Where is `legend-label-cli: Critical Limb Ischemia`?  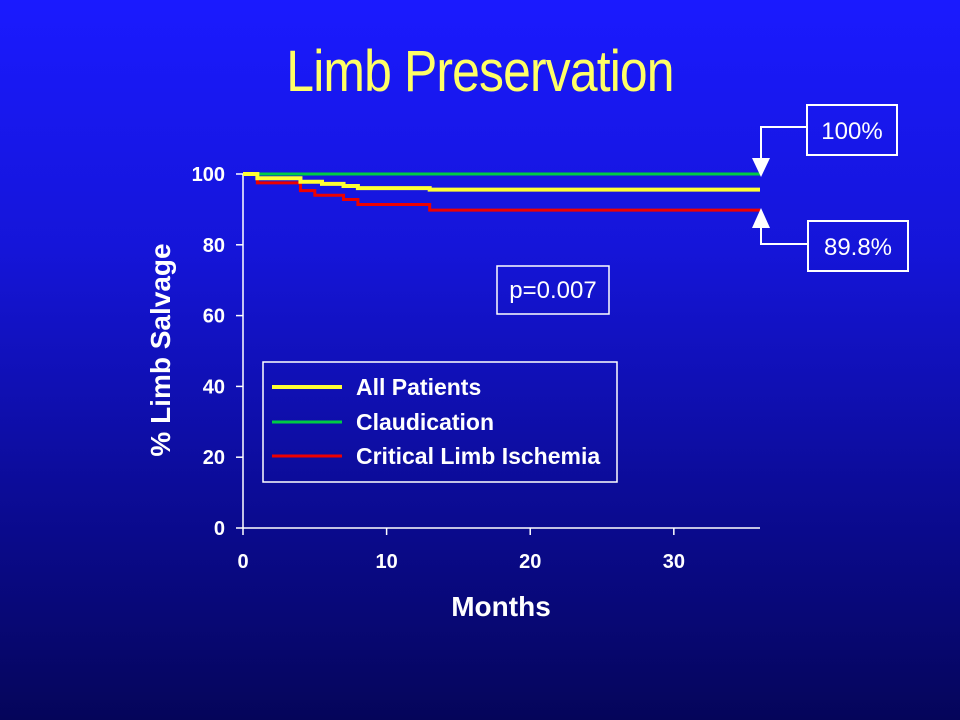
legend-label-cli: Critical Limb Ischemia is located at coordinates (478, 456).